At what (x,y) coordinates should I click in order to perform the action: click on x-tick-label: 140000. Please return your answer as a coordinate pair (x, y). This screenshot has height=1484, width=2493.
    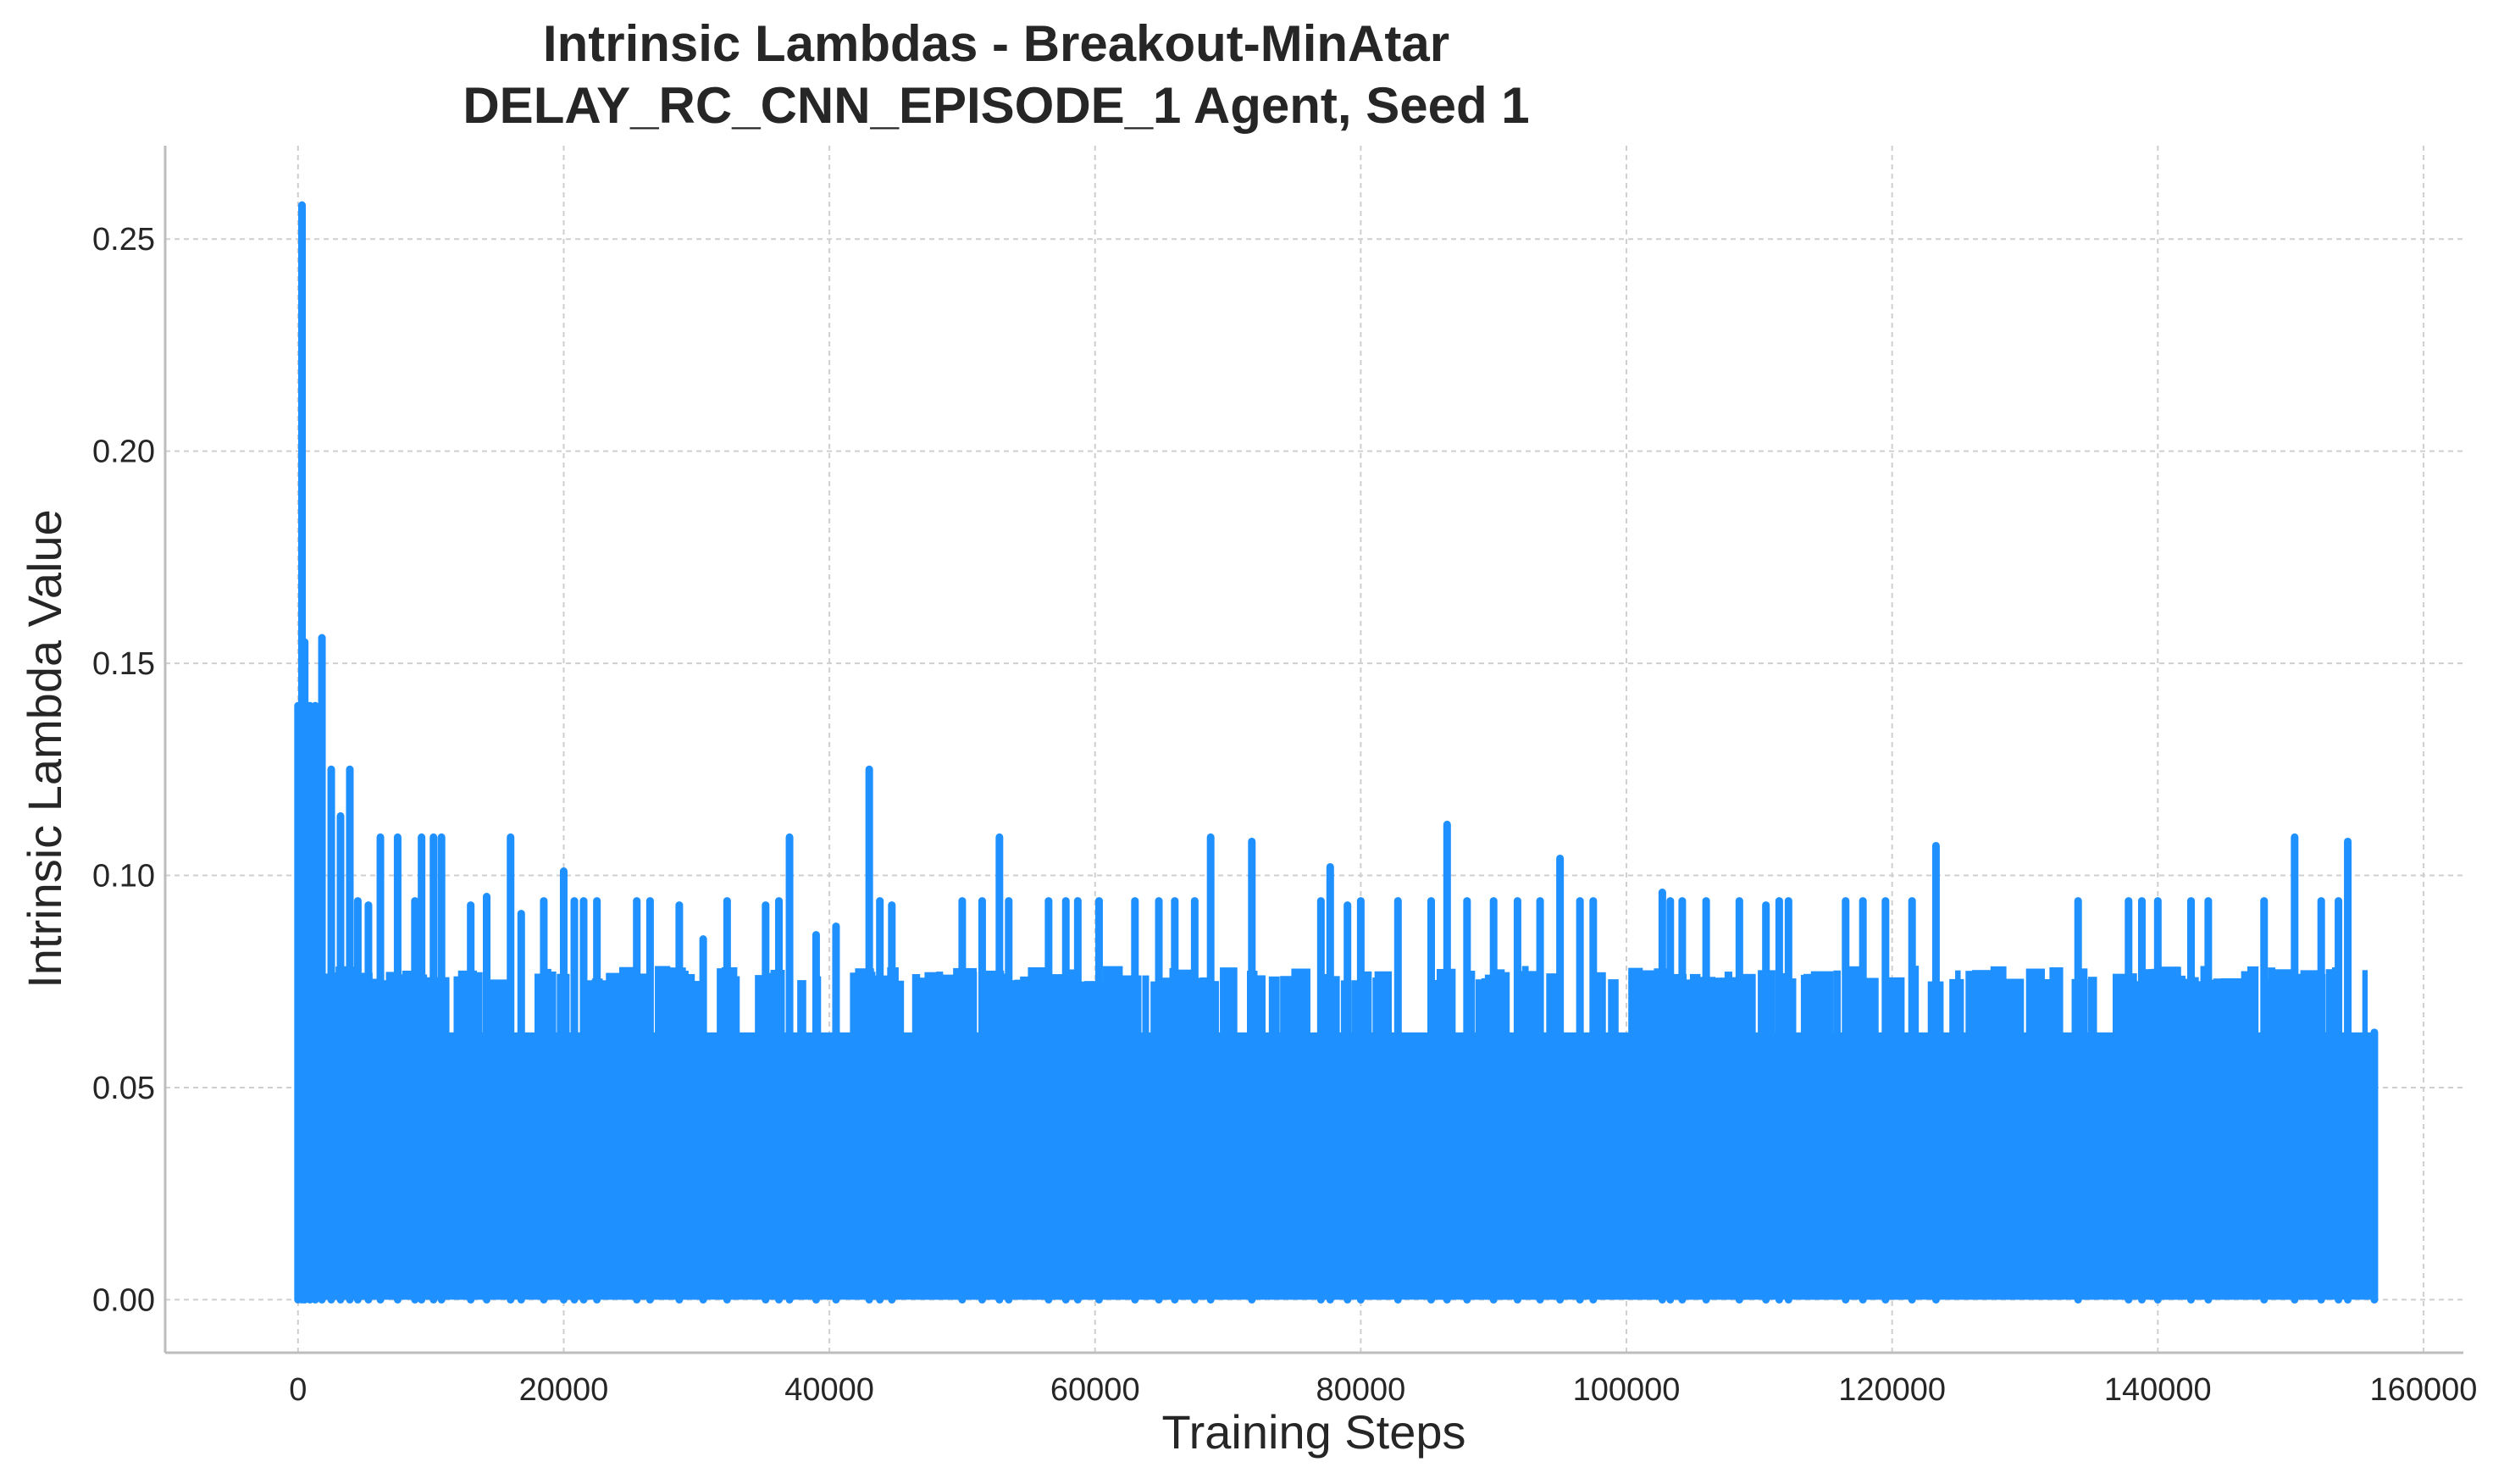
    Looking at the image, I should click on (2158, 1390).